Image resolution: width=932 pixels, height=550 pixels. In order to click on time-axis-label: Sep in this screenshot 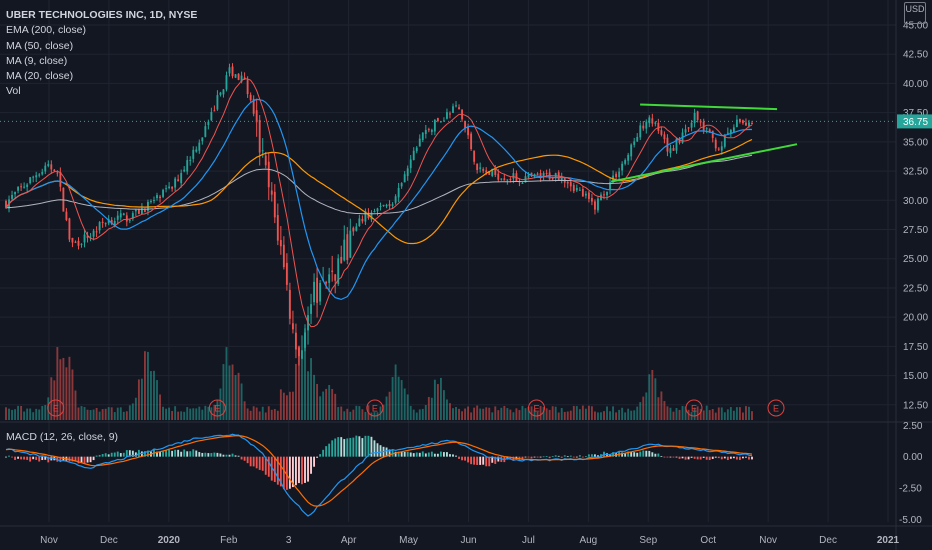, I will do `click(648, 540)`.